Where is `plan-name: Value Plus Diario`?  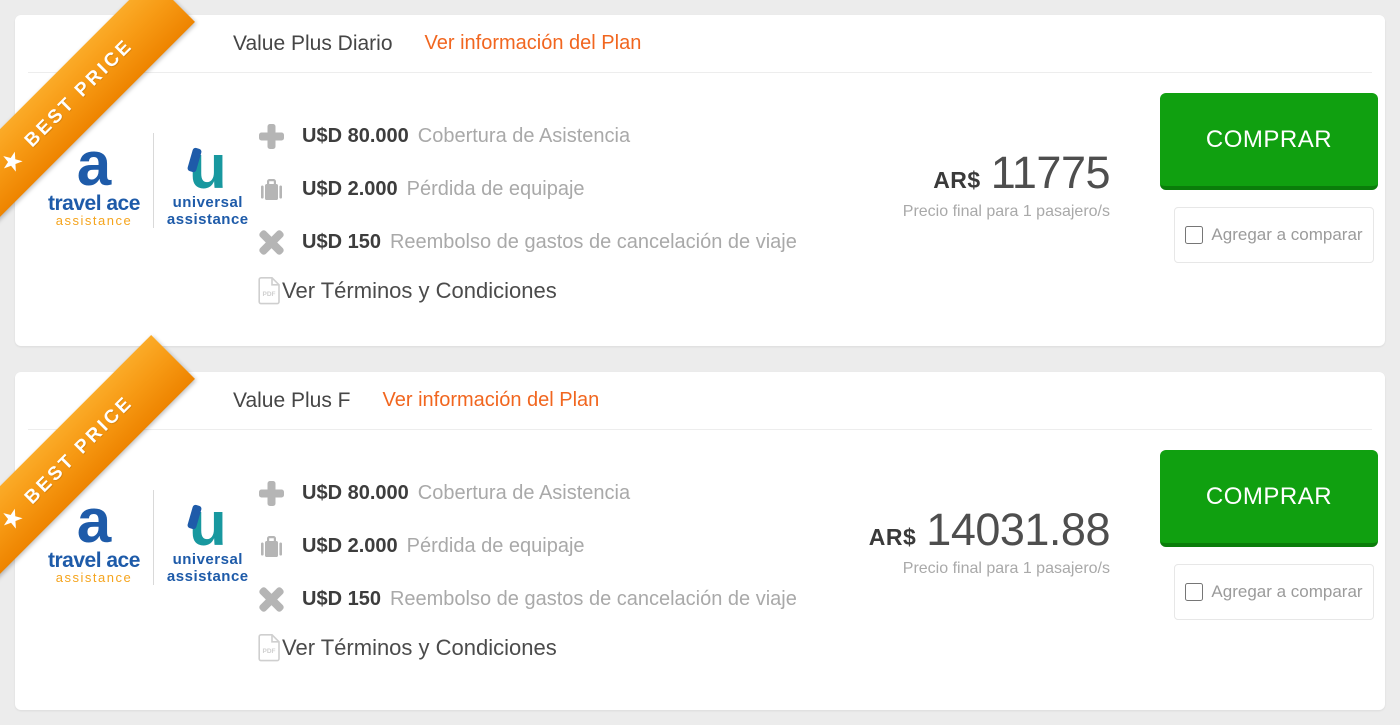 plan-name: Value Plus Diario is located at coordinates (313, 43).